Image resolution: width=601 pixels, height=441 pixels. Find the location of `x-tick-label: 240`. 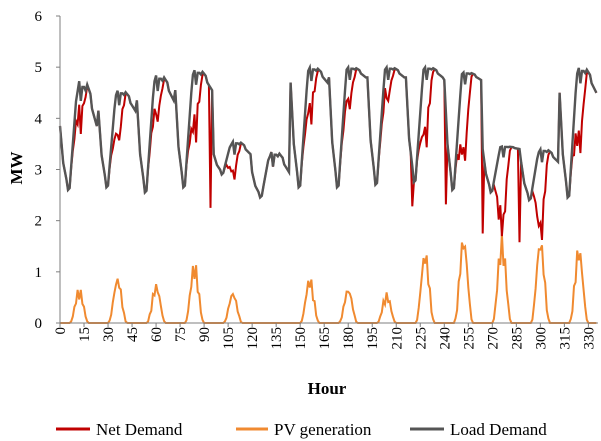

x-tick-label: 240 is located at coordinates (445, 338).